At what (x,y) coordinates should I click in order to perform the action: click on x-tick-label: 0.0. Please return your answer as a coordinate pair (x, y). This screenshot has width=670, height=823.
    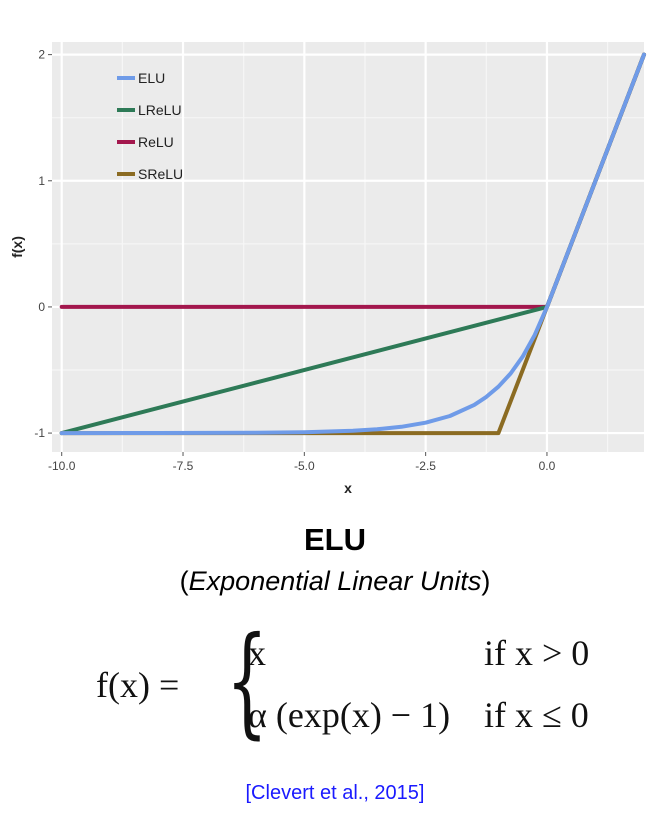
    Looking at the image, I should click on (547, 466).